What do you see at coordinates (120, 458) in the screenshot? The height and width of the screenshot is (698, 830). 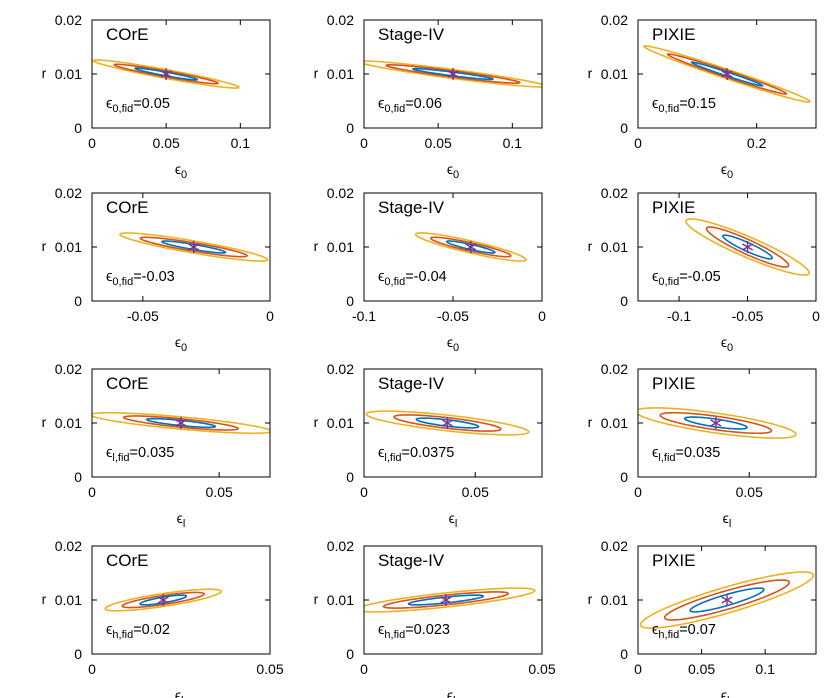 I see `fiducial-subscript: l,fid` at bounding box center [120, 458].